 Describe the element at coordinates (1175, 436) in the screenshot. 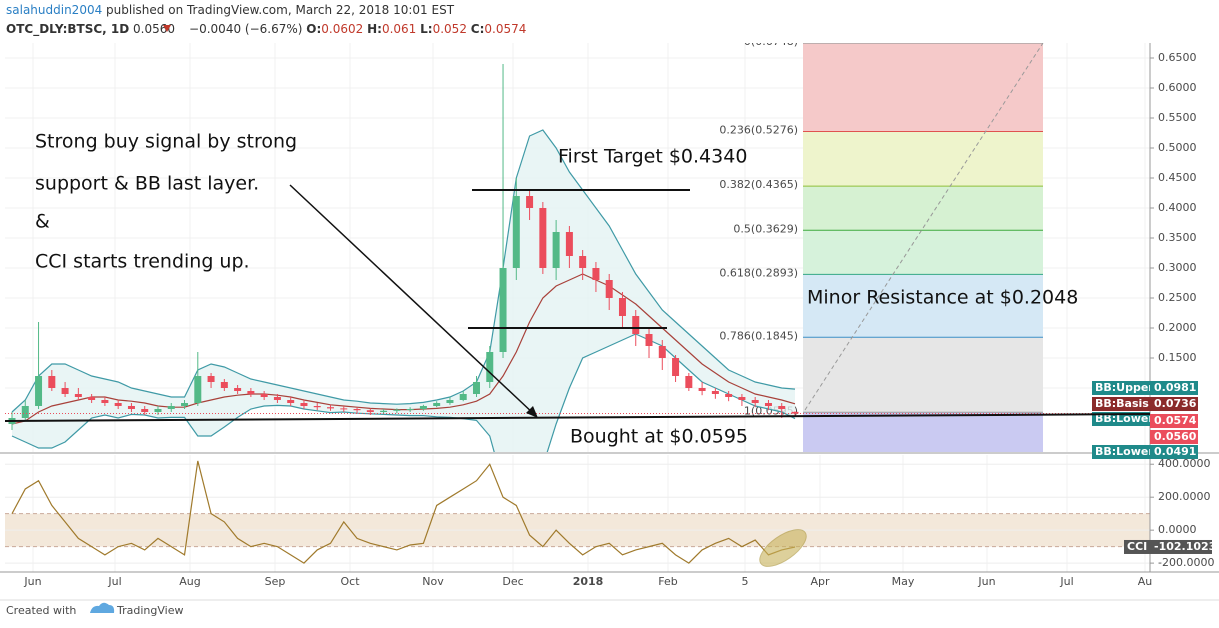

I see `tag-value: 0.0560` at that location.